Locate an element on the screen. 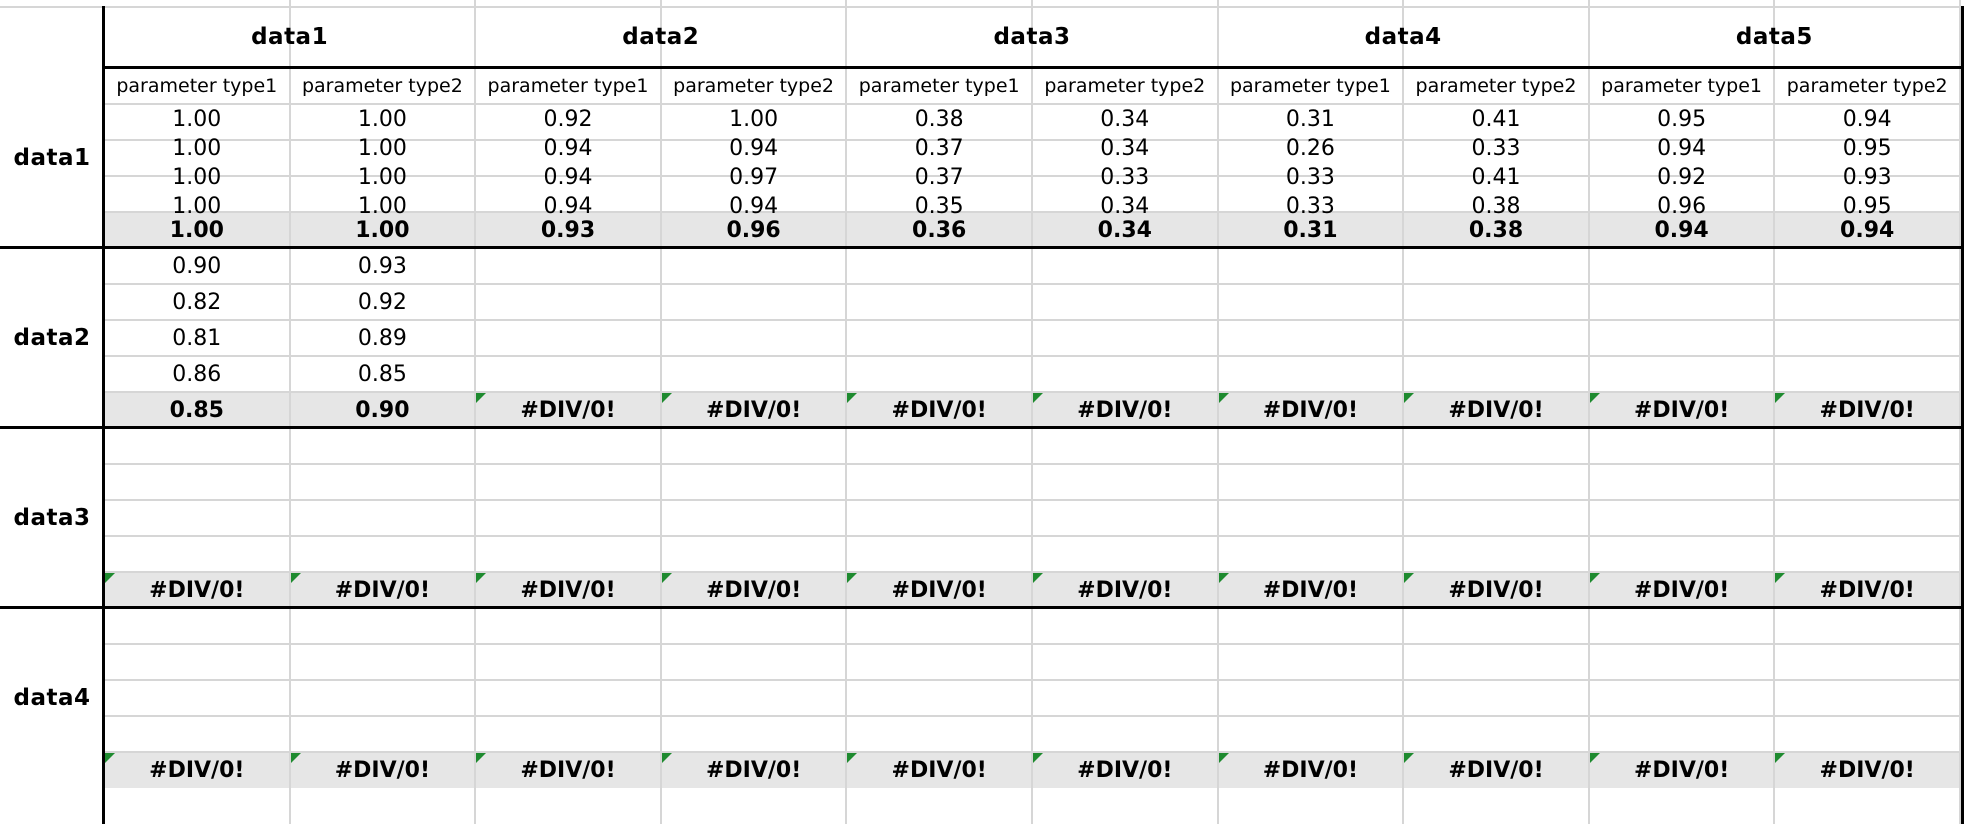 Image resolution: width=1964 pixels, height=824 pixels. data-cell: 0.34 is located at coordinates (1125, 119).